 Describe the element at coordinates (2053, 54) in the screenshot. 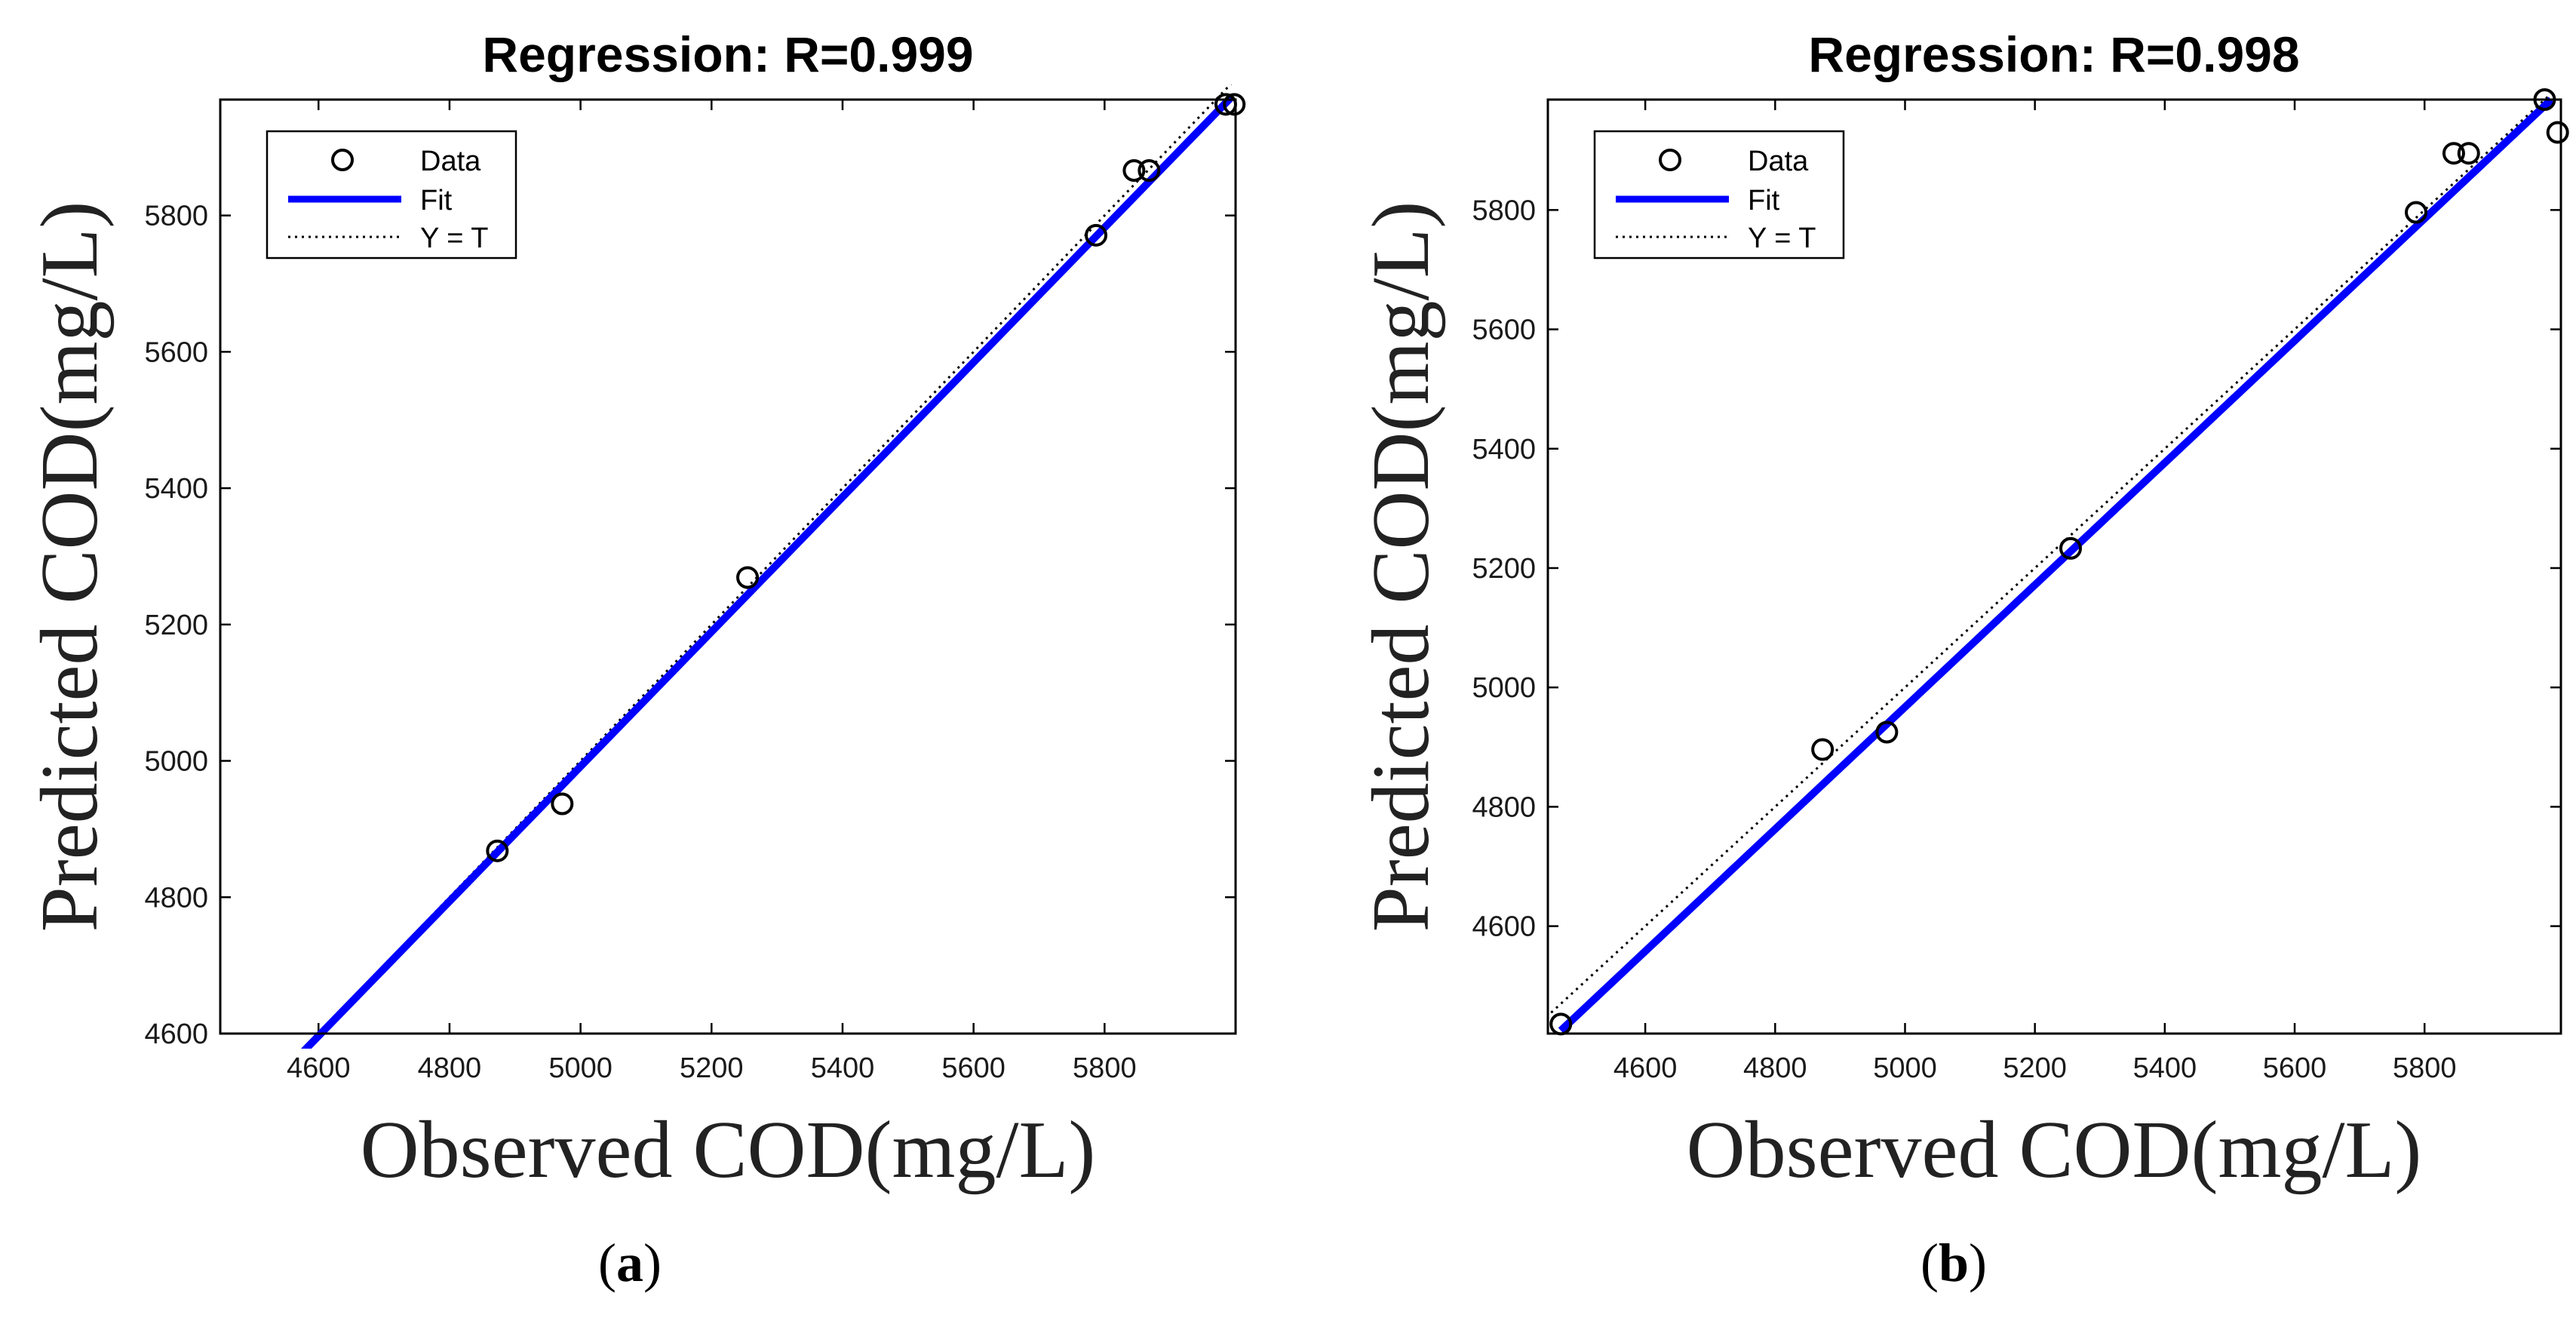

I see `chart-title: Regression: R=0.998` at that location.